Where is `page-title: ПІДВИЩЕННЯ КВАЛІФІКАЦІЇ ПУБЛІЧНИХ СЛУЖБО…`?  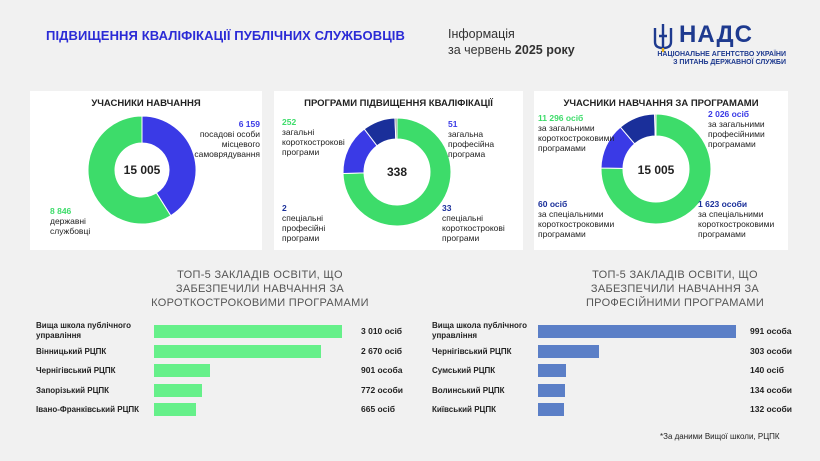
page-title: ПІДВИЩЕННЯ КВАЛІФІКАЦІЇ ПУБЛІЧНИХ СЛУЖБО… is located at coordinates (225, 35).